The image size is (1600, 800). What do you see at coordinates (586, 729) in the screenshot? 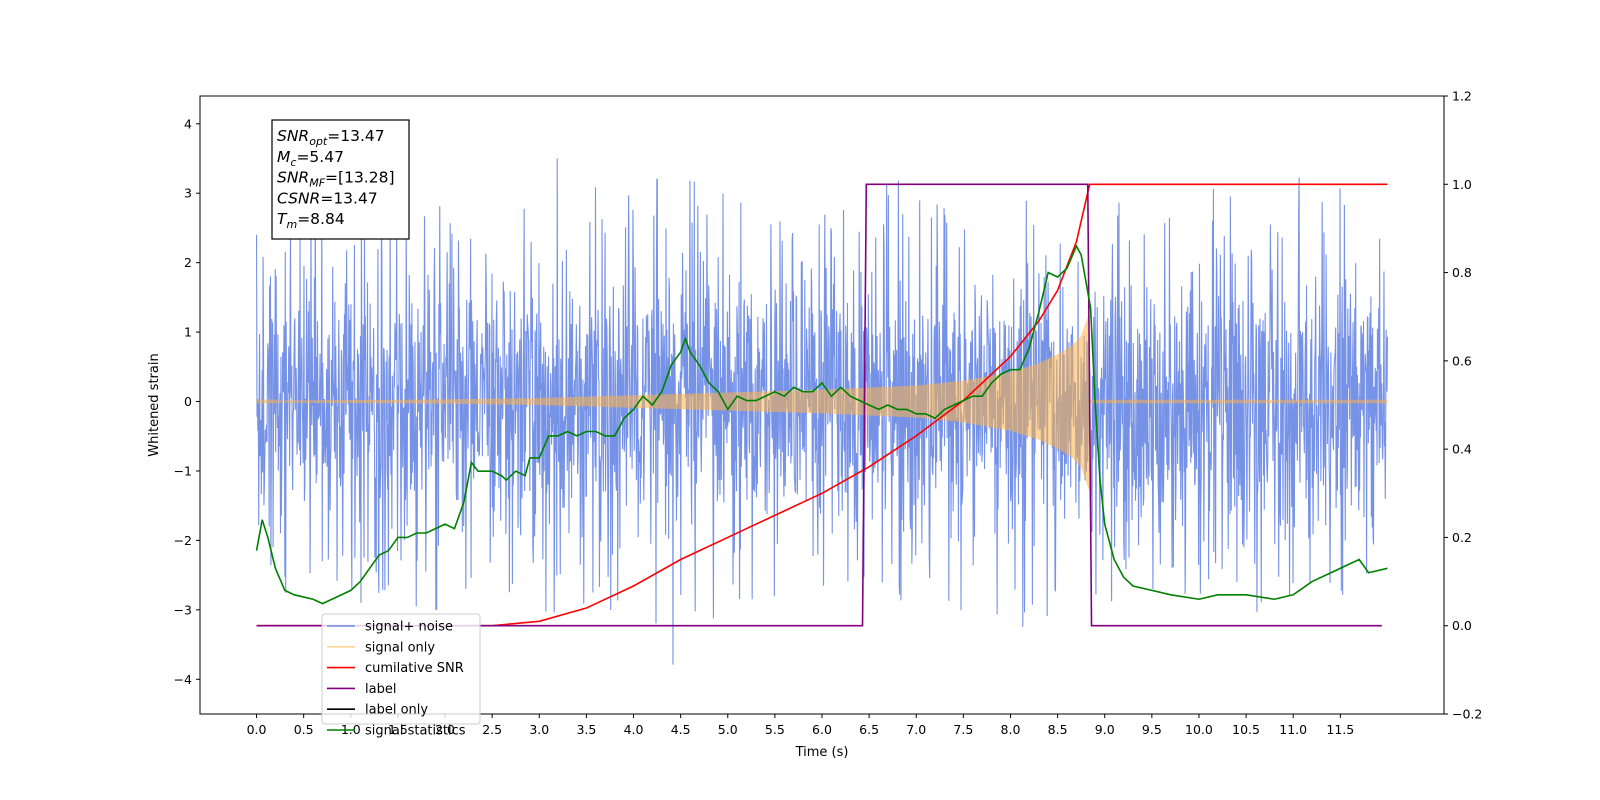
I see `x-tick-label: 3.5` at bounding box center [586, 729].